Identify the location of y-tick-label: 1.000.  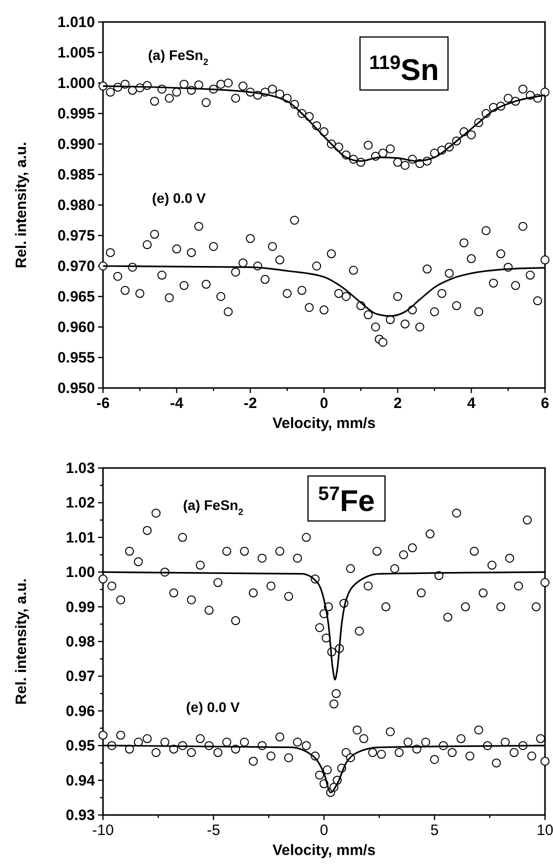
(76, 83).